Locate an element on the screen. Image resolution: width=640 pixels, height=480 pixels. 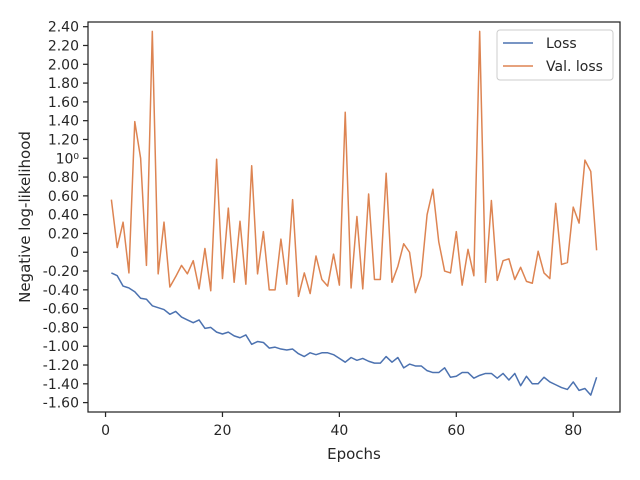
y-tick-label: -1.00 is located at coordinates (61, 347).